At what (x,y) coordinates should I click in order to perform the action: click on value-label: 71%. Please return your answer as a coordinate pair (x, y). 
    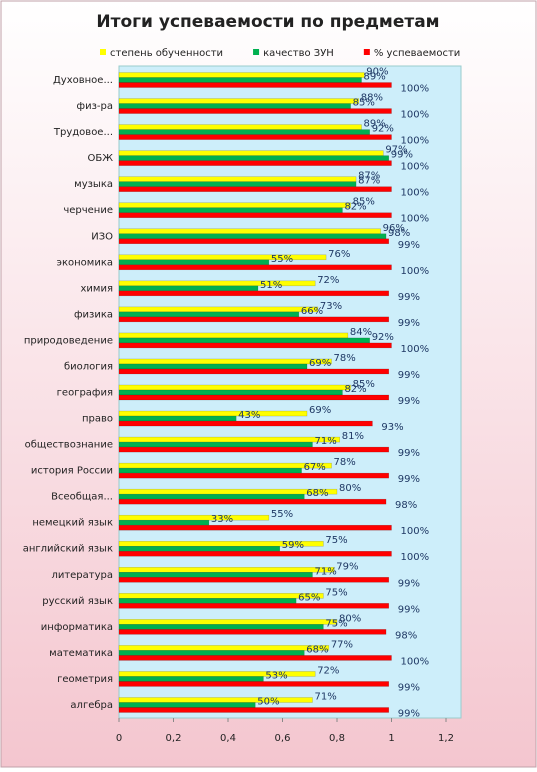
    Looking at the image, I should click on (325, 696).